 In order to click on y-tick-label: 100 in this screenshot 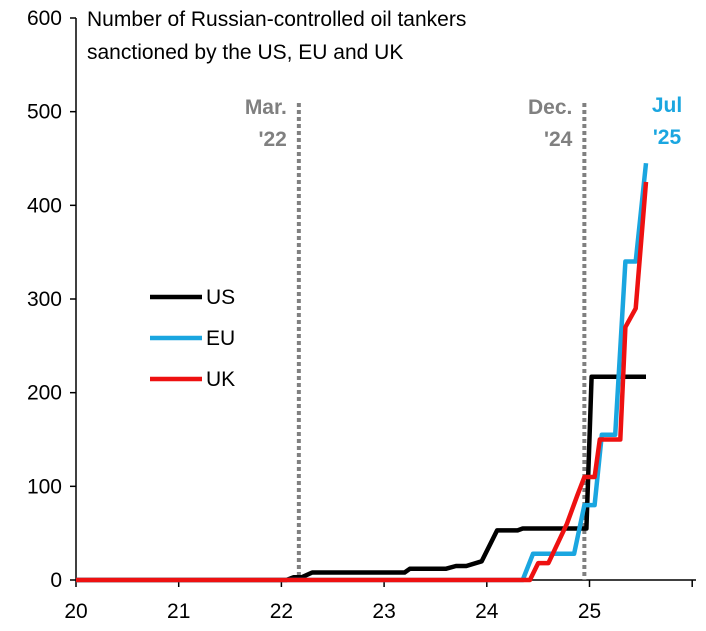, I will do `click(44, 486)`.